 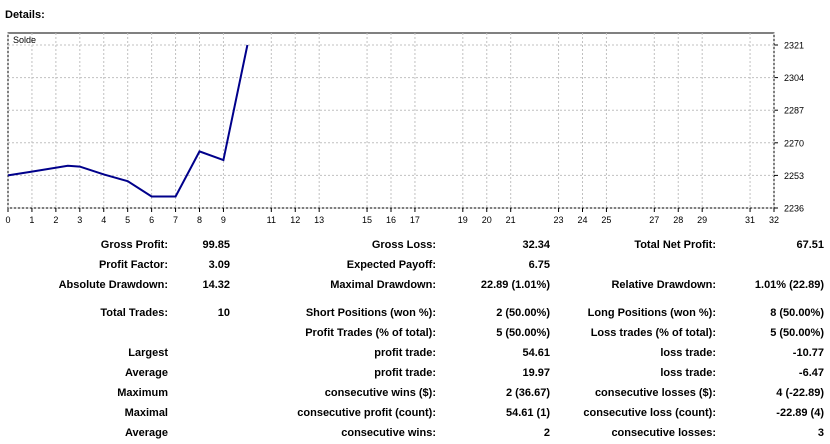 What do you see at coordinates (199, 220) in the screenshot?
I see `x-tick-label: 8` at bounding box center [199, 220].